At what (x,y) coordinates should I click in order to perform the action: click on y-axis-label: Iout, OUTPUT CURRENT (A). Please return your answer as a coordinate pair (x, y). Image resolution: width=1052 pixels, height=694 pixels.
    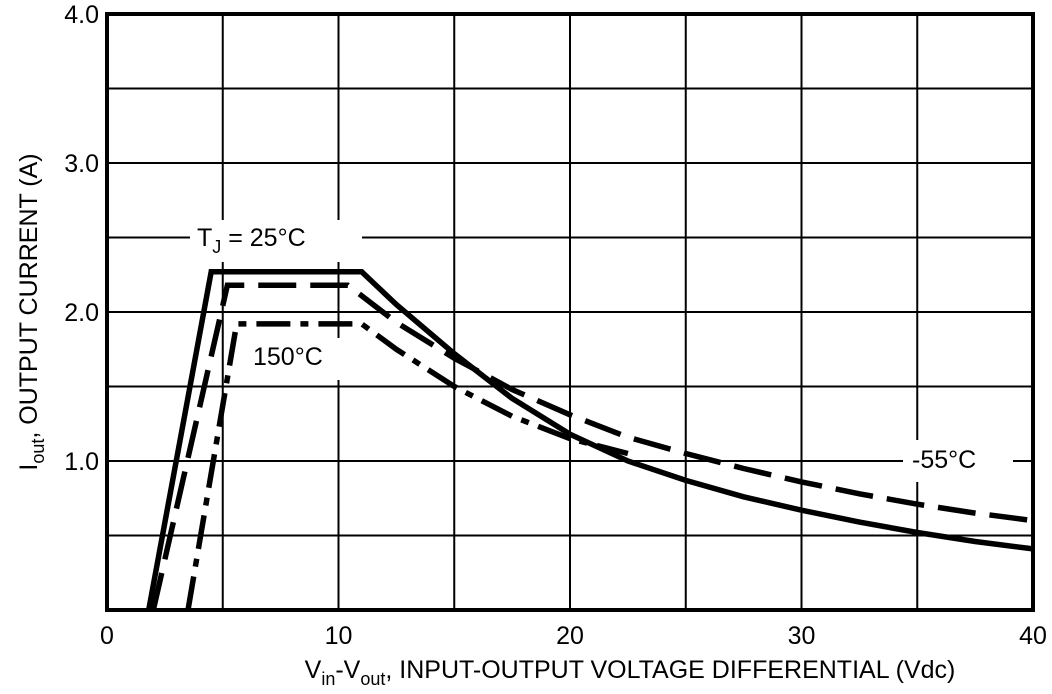
    Looking at the image, I should click on (31, 311).